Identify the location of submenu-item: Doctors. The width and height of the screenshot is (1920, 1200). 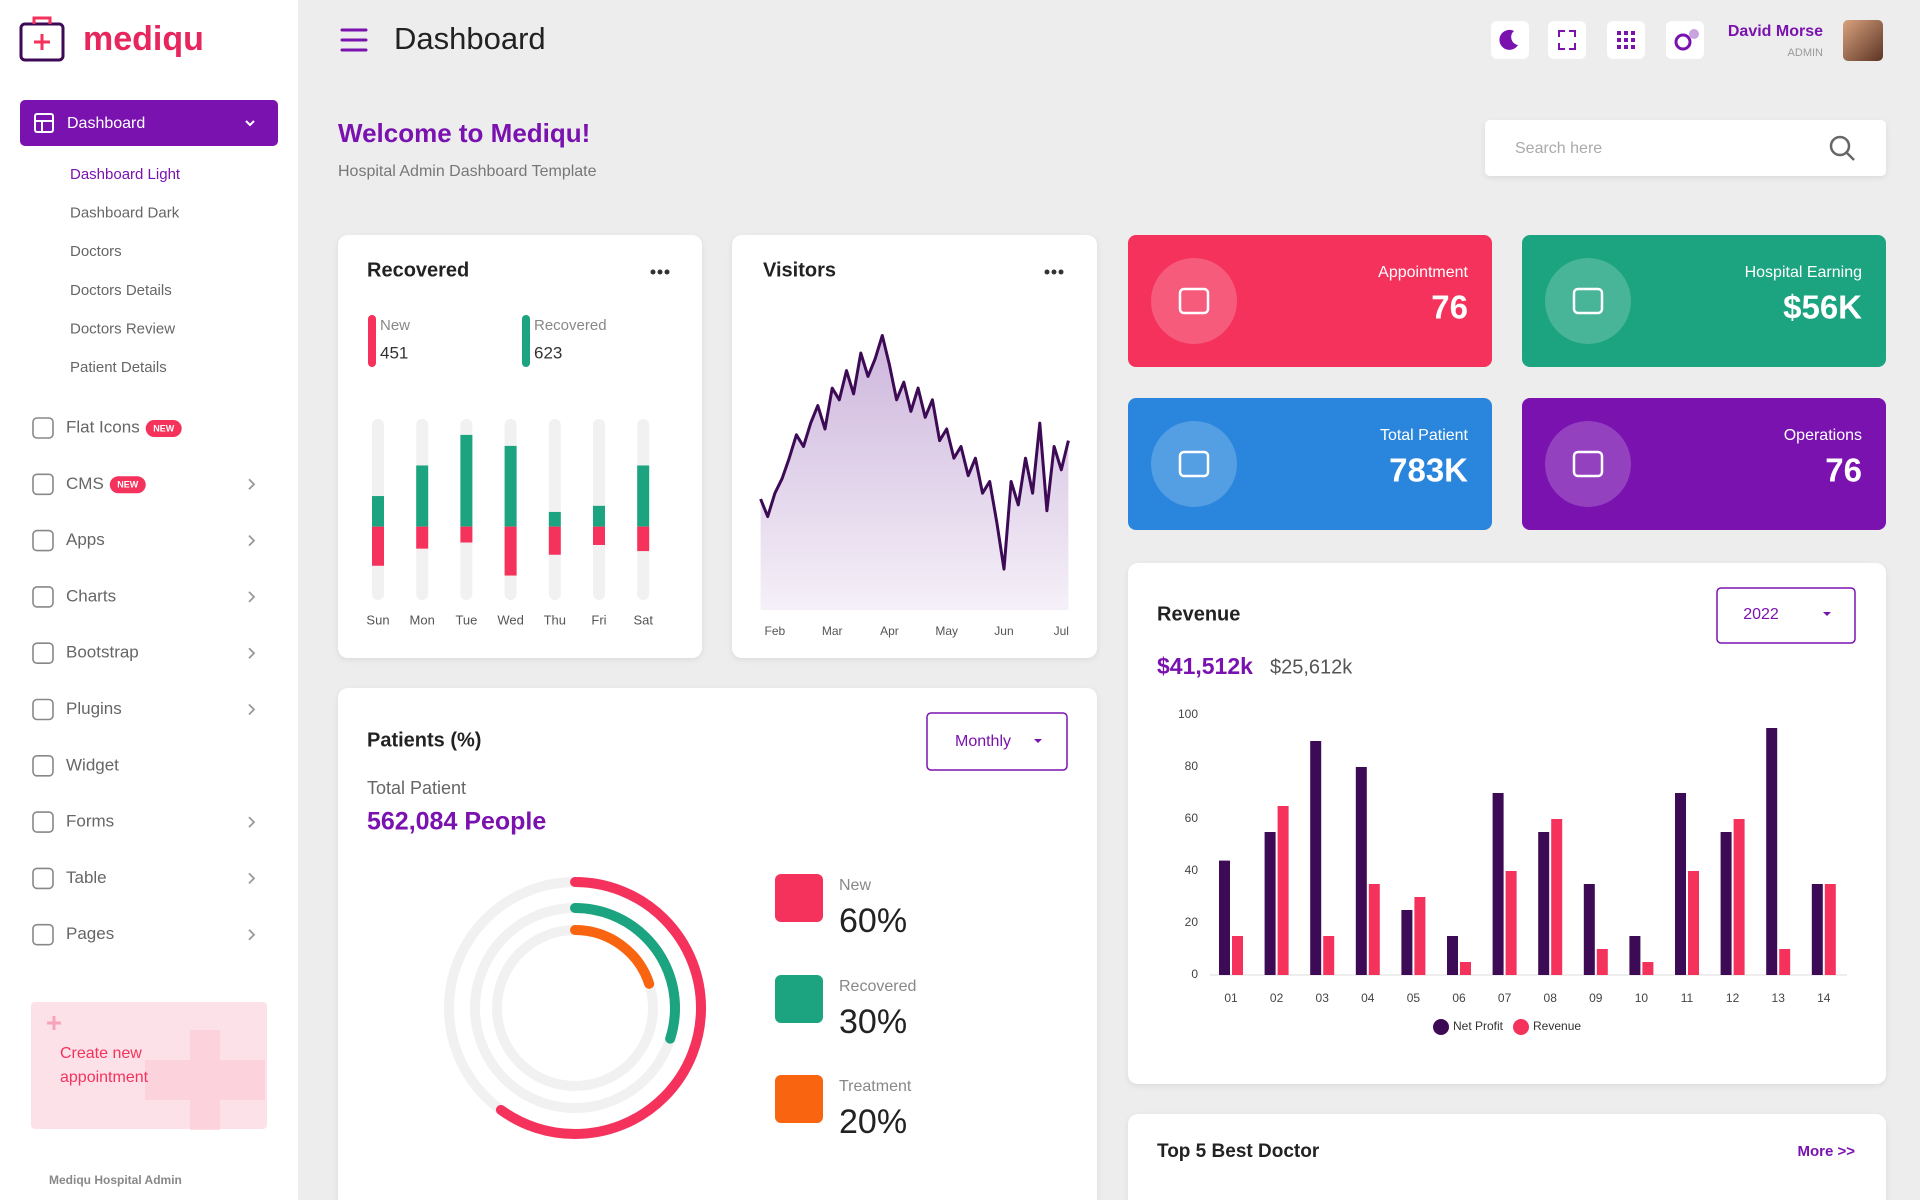
(96, 251).